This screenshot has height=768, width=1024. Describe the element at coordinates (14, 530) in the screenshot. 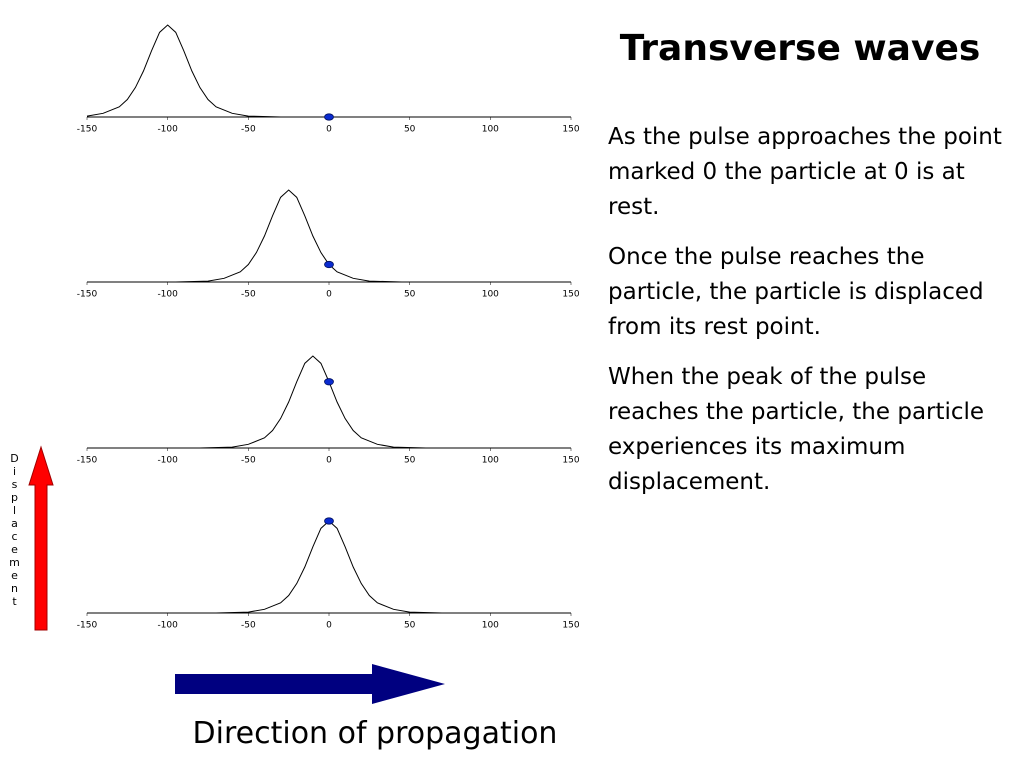

I see `displacement-label: Displacement` at that location.